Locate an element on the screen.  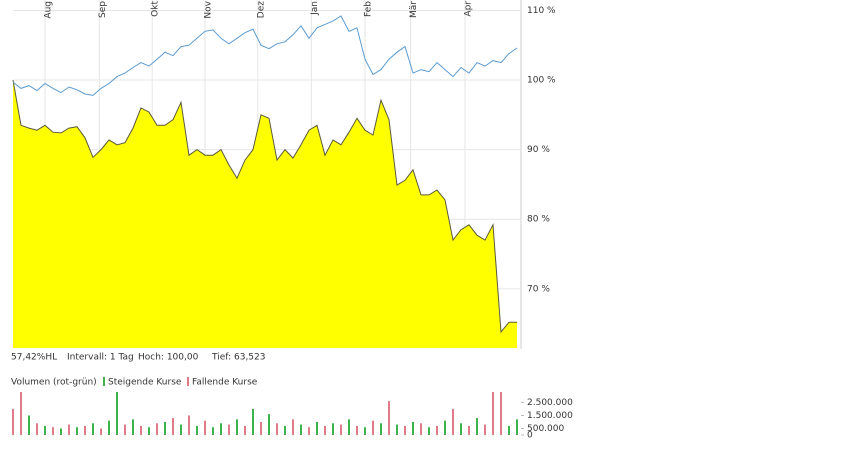
y-tick-label: 100 % is located at coordinates (541, 81).